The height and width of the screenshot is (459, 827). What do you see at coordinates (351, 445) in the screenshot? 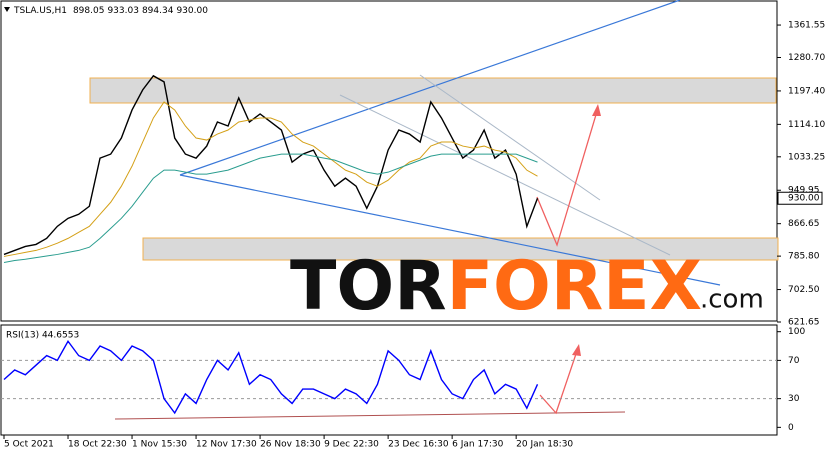
I see `x-tick-label: 9 Dec 22:30` at bounding box center [351, 445].